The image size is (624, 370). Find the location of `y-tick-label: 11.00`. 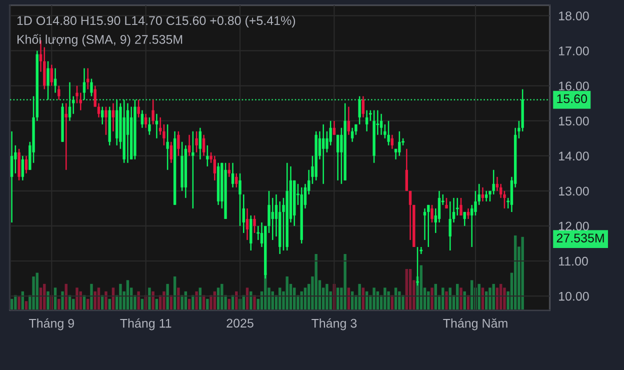

y-tick-label: 11.00 is located at coordinates (573, 261).